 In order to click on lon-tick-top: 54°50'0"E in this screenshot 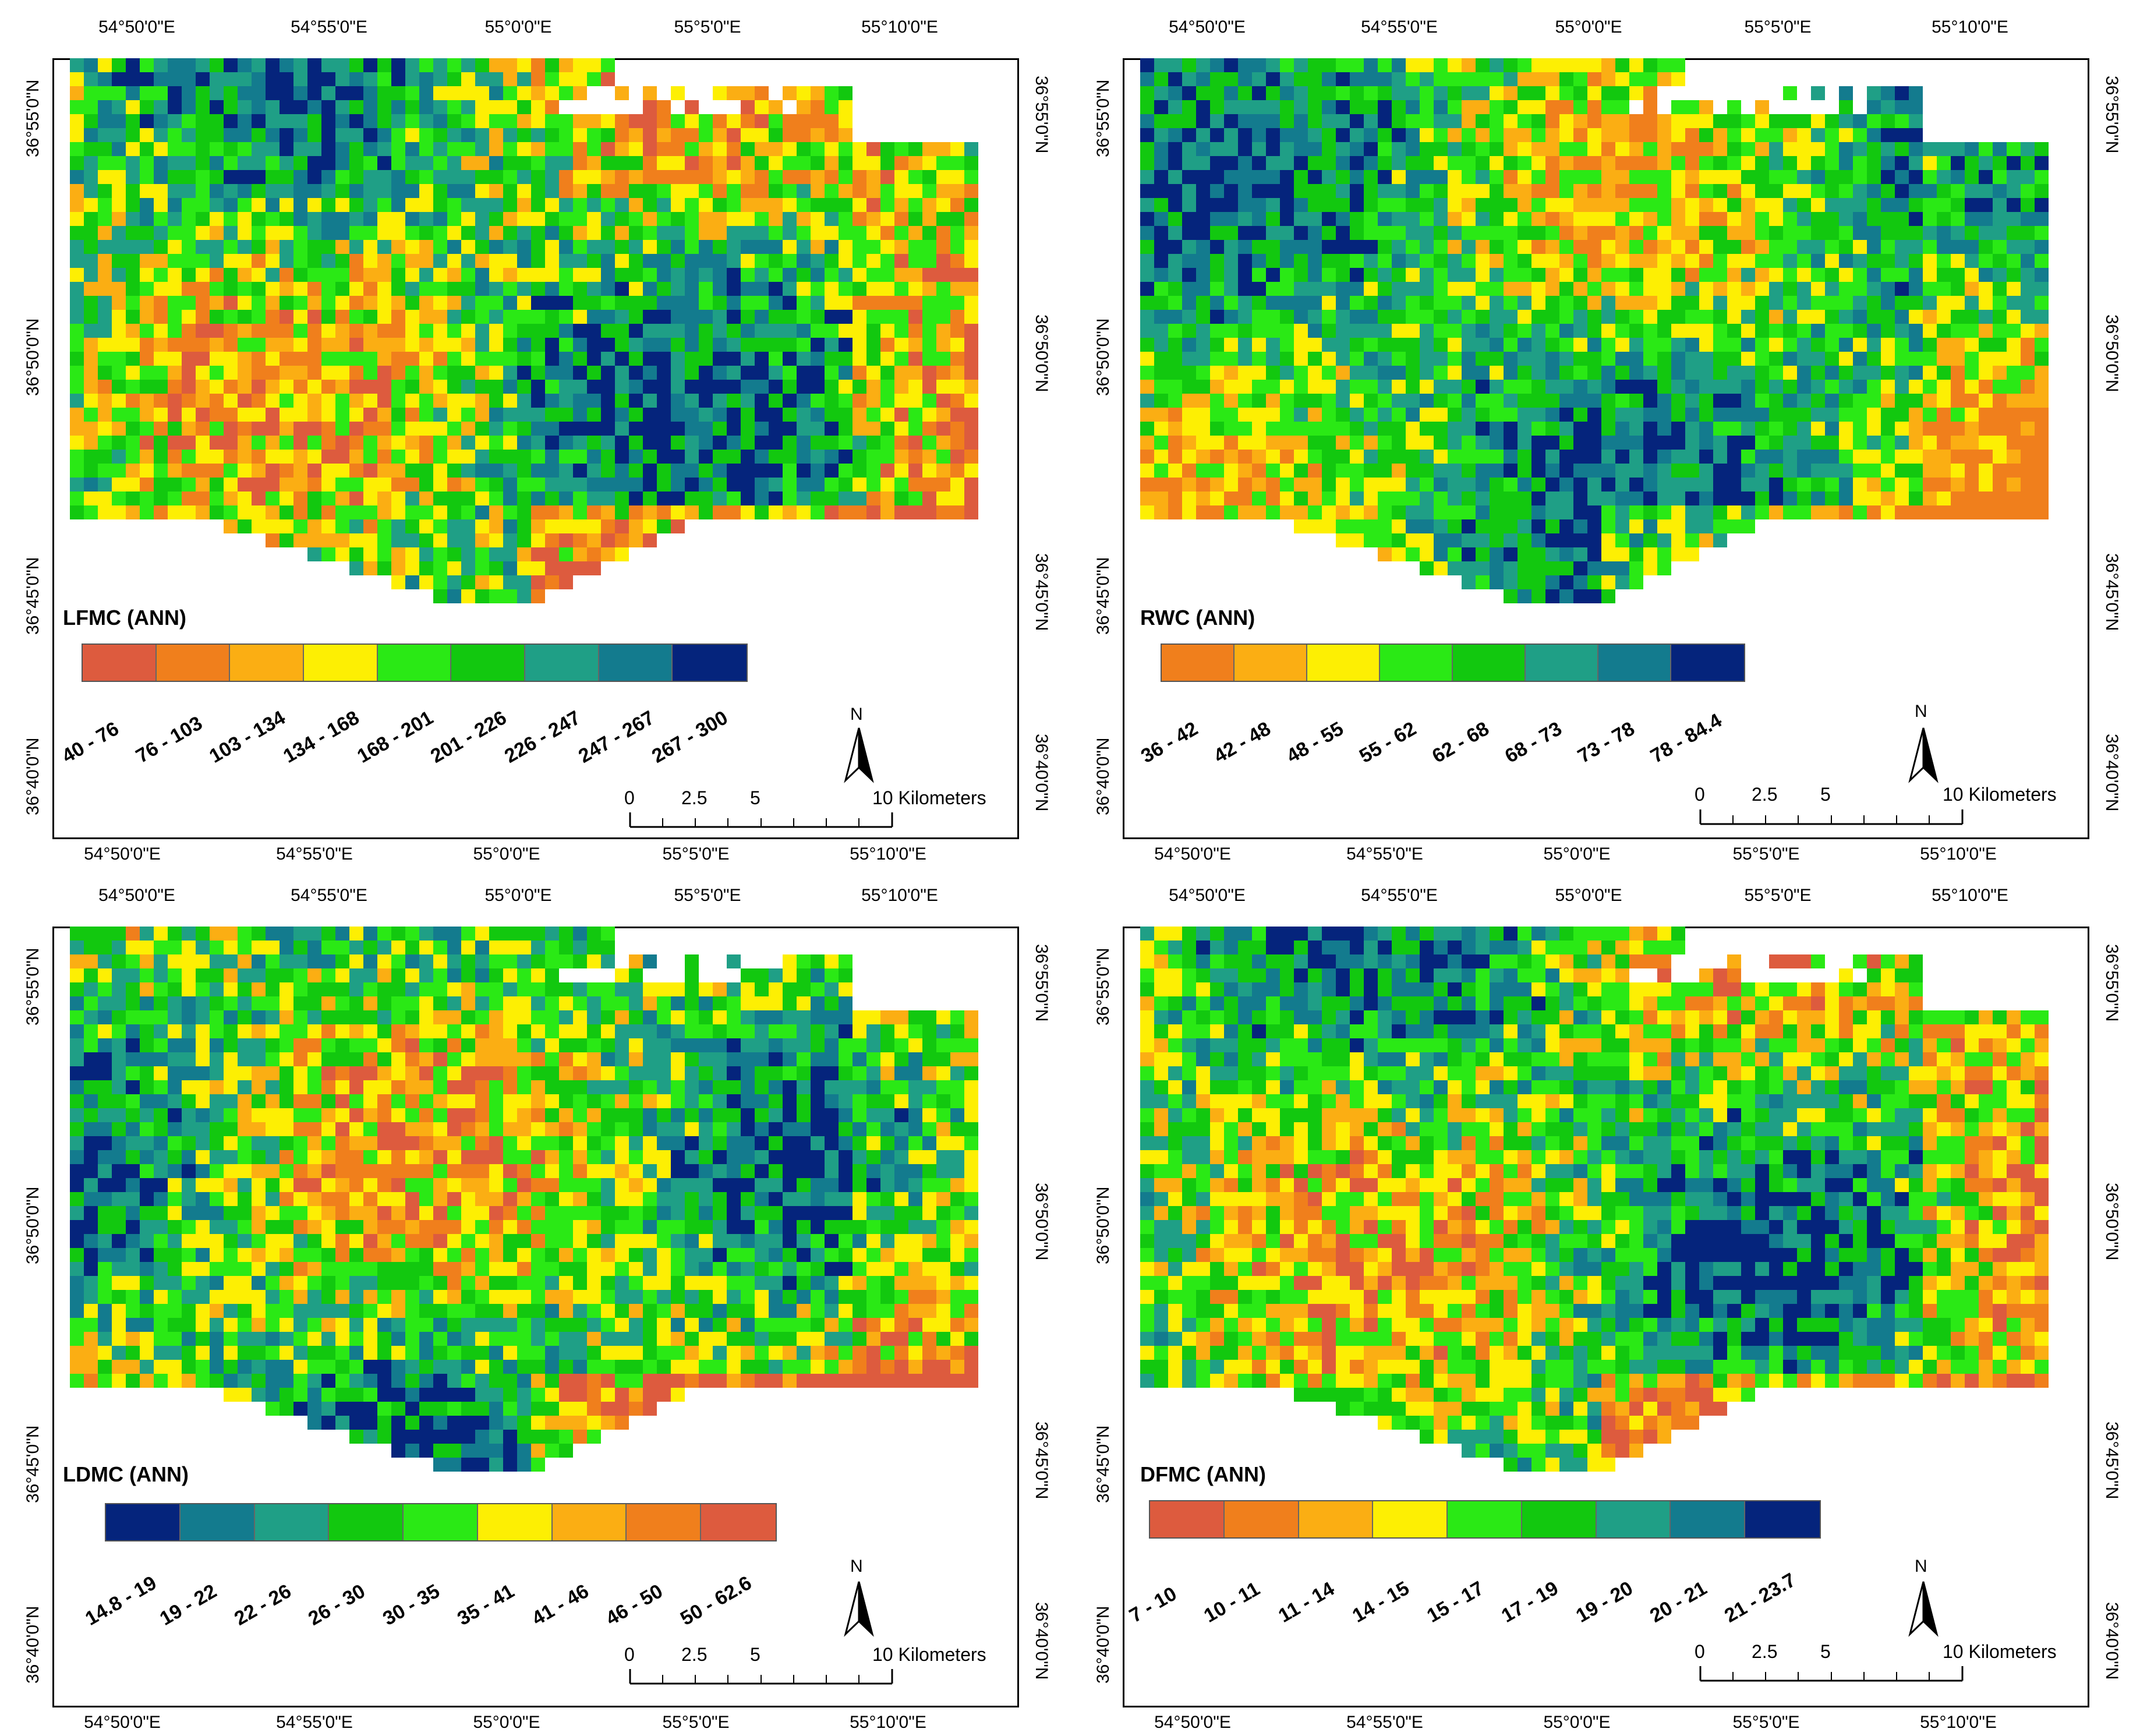, I will do `click(136, 27)`.